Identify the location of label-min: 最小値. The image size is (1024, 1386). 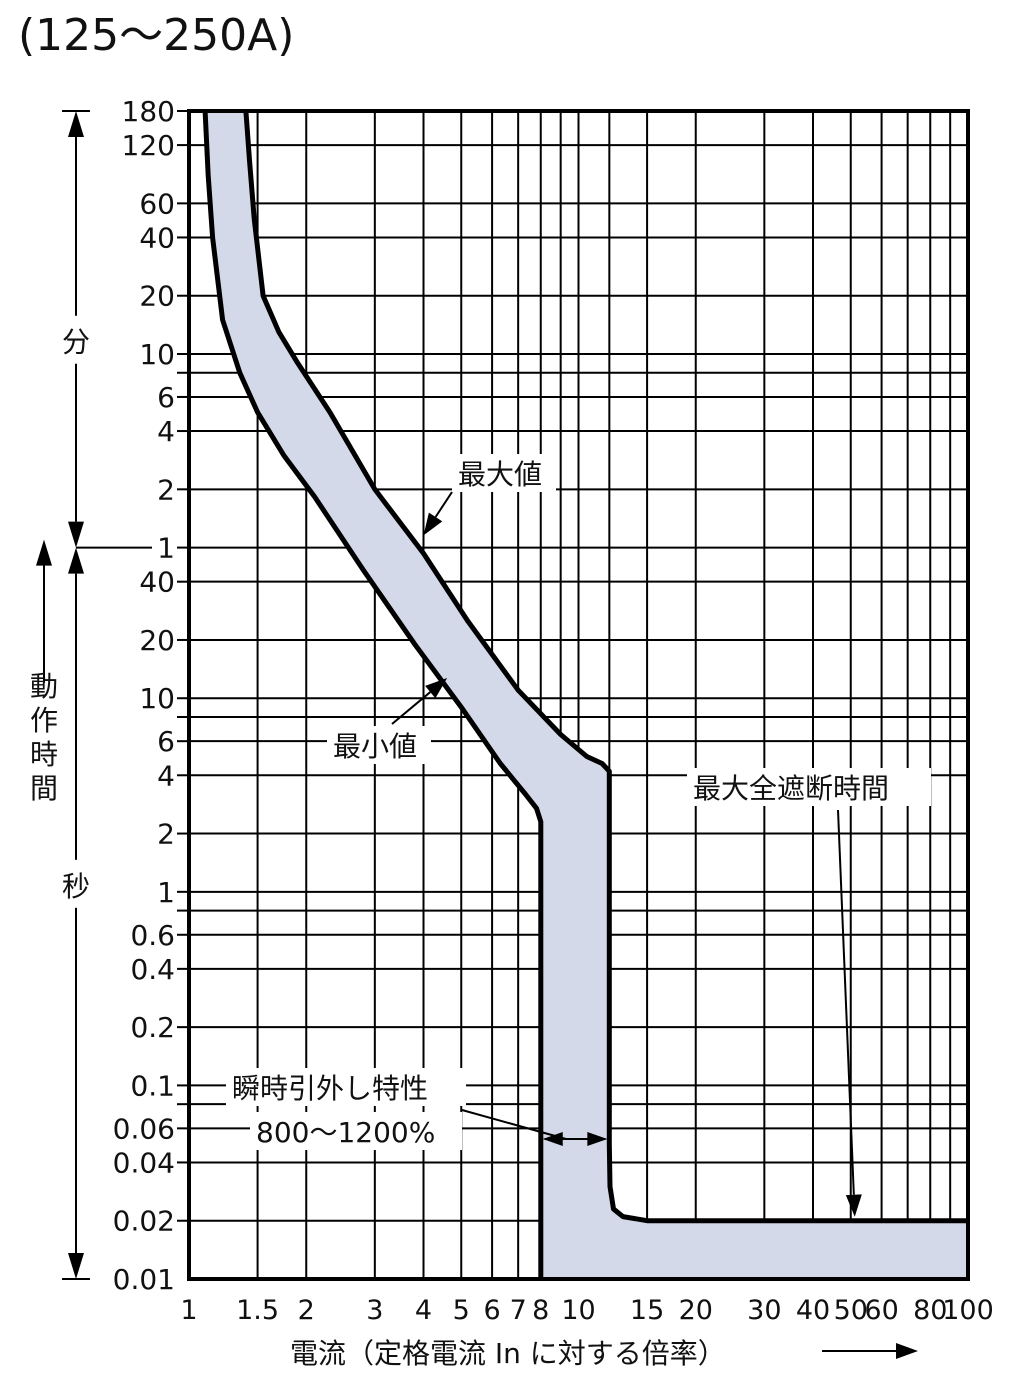
(375, 746).